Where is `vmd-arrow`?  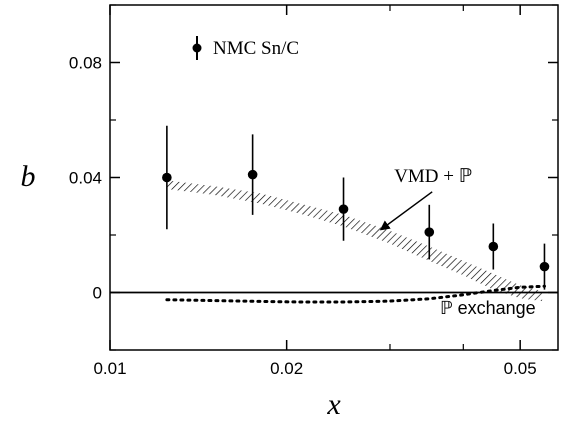 vmd-arrow is located at coordinates (406, 211).